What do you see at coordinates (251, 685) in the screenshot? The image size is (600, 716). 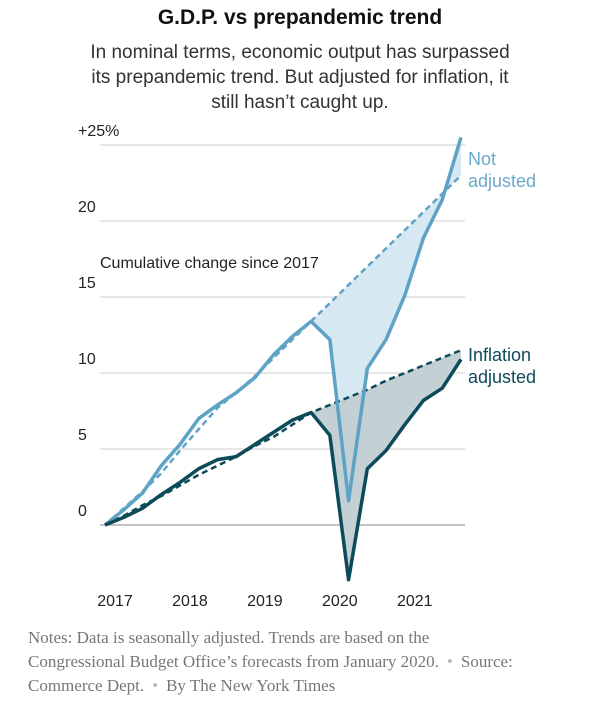 I see `credit: By The New York Times` at bounding box center [251, 685].